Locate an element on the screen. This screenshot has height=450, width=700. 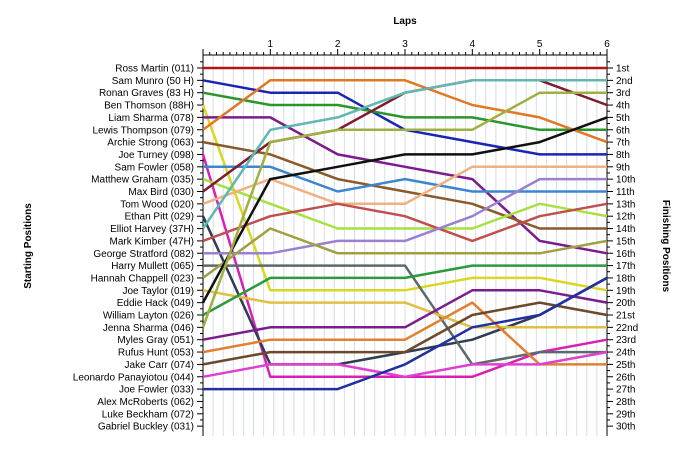
starting-label: Alex McRoberts (062) is located at coordinates (145, 402).